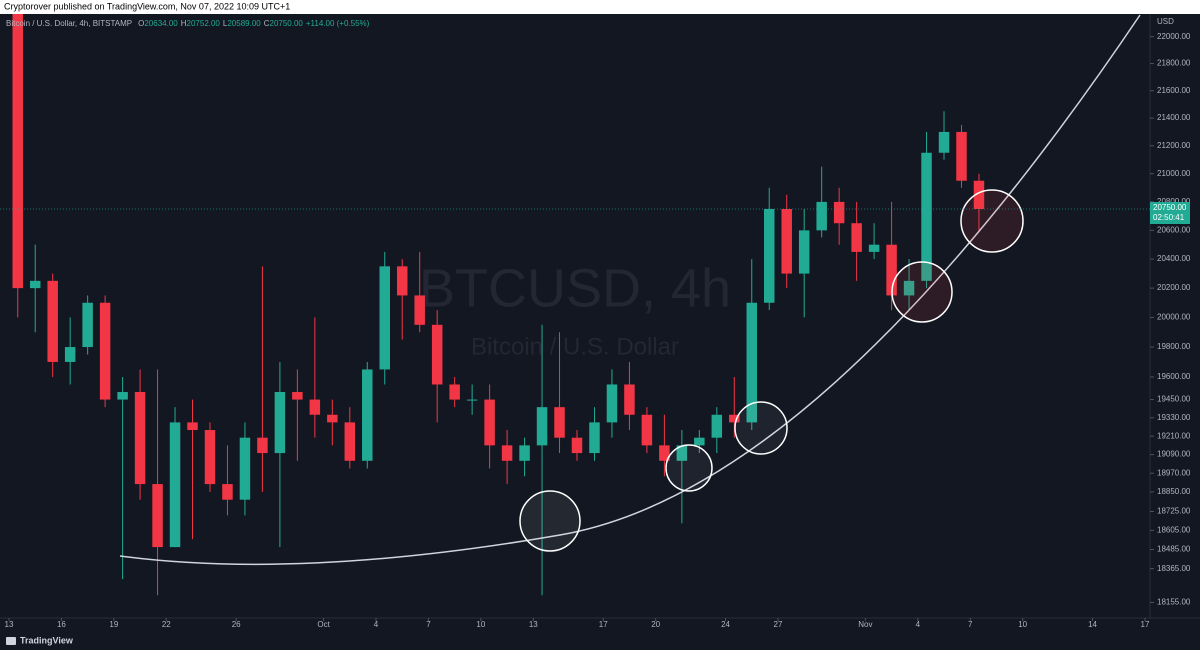 The width and height of the screenshot is (1200, 650). What do you see at coordinates (1174, 435) in the screenshot?
I see `y-tick-label: 19210.00` at bounding box center [1174, 435].